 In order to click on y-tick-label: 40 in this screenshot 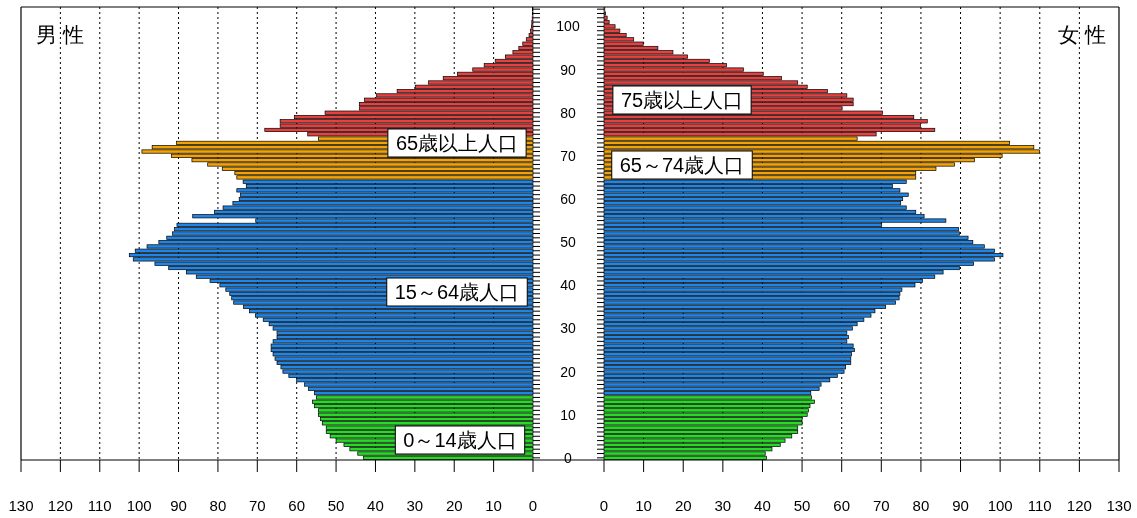, I will do `click(568, 285)`.